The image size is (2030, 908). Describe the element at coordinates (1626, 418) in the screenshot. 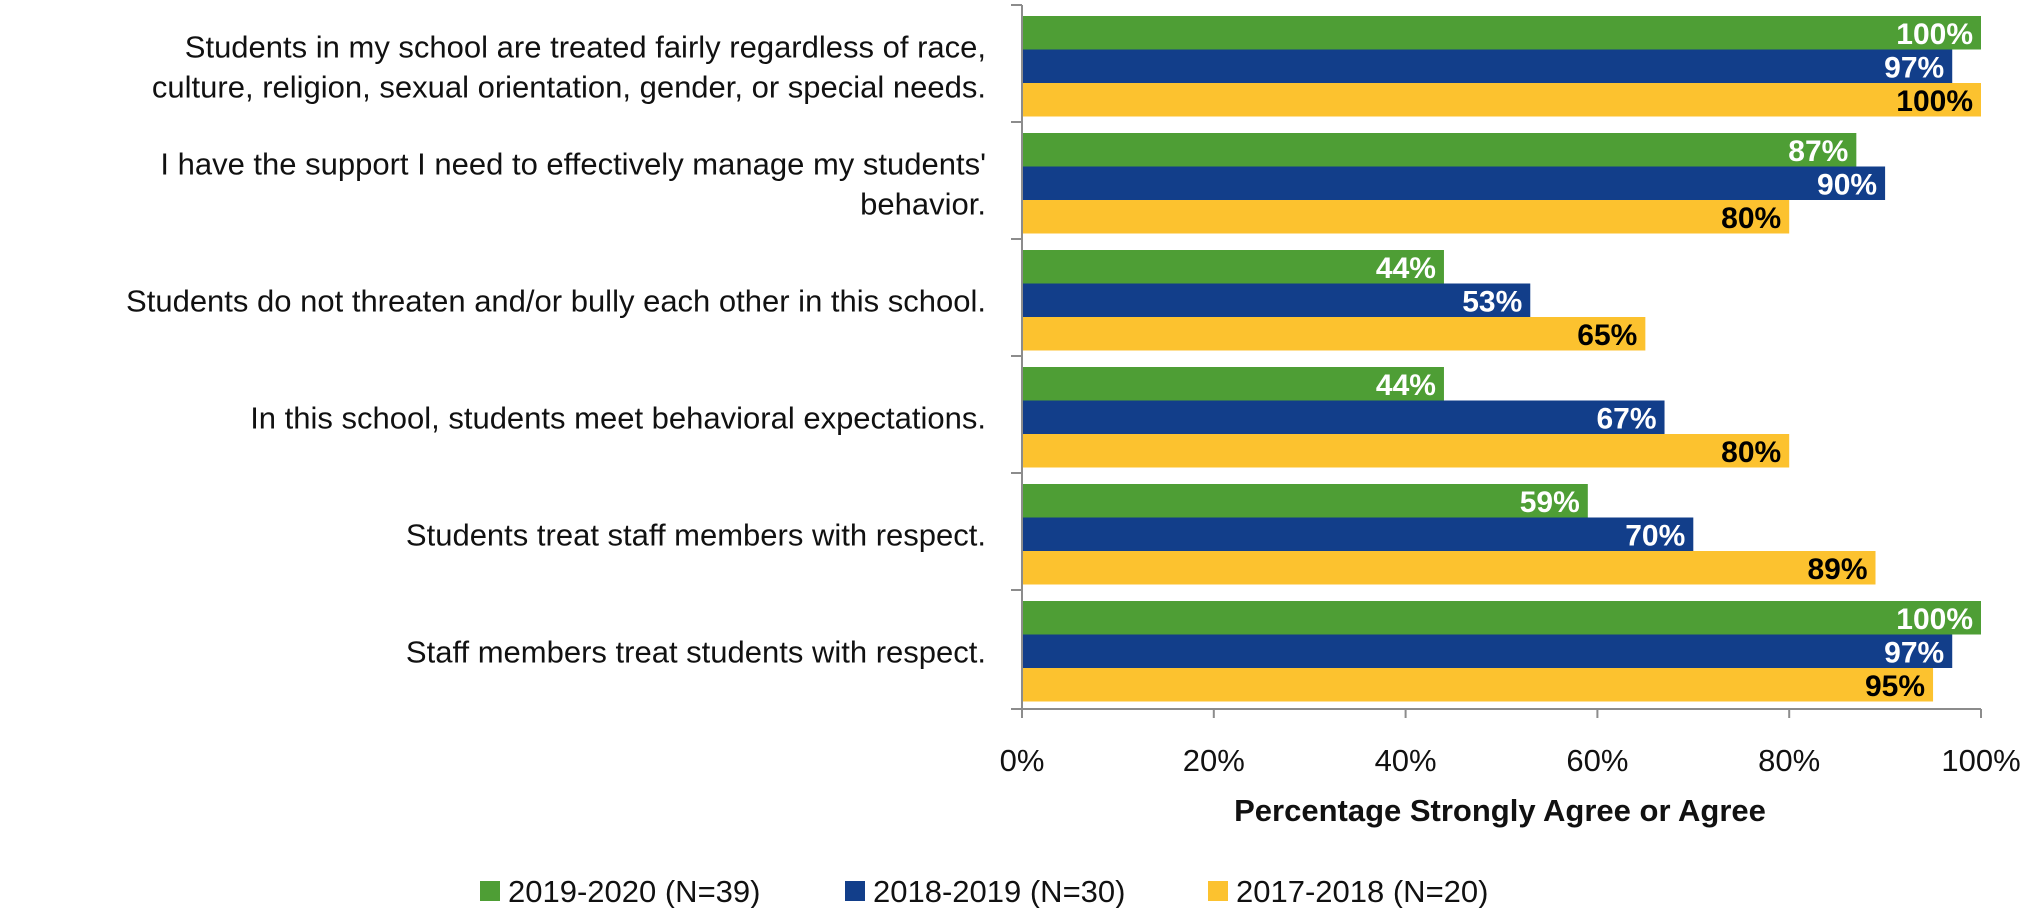

I see `data-label: 67%` at that location.